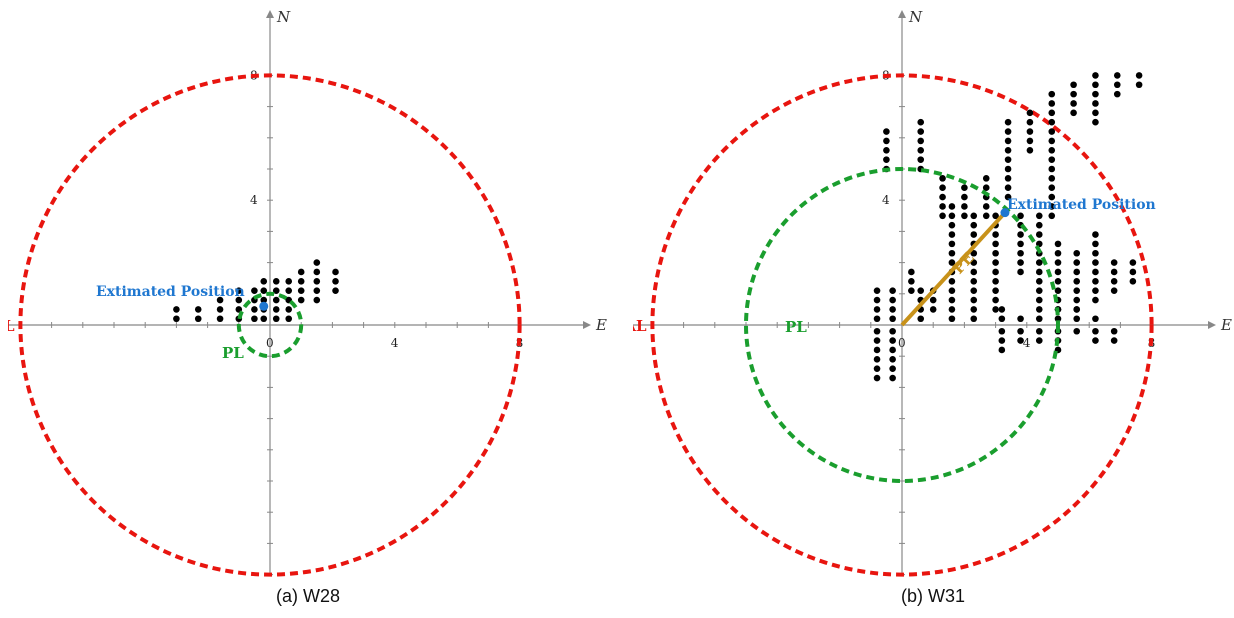  Describe the element at coordinates (1027, 343) in the screenshot. I see `x-tick-label: 4` at that location.